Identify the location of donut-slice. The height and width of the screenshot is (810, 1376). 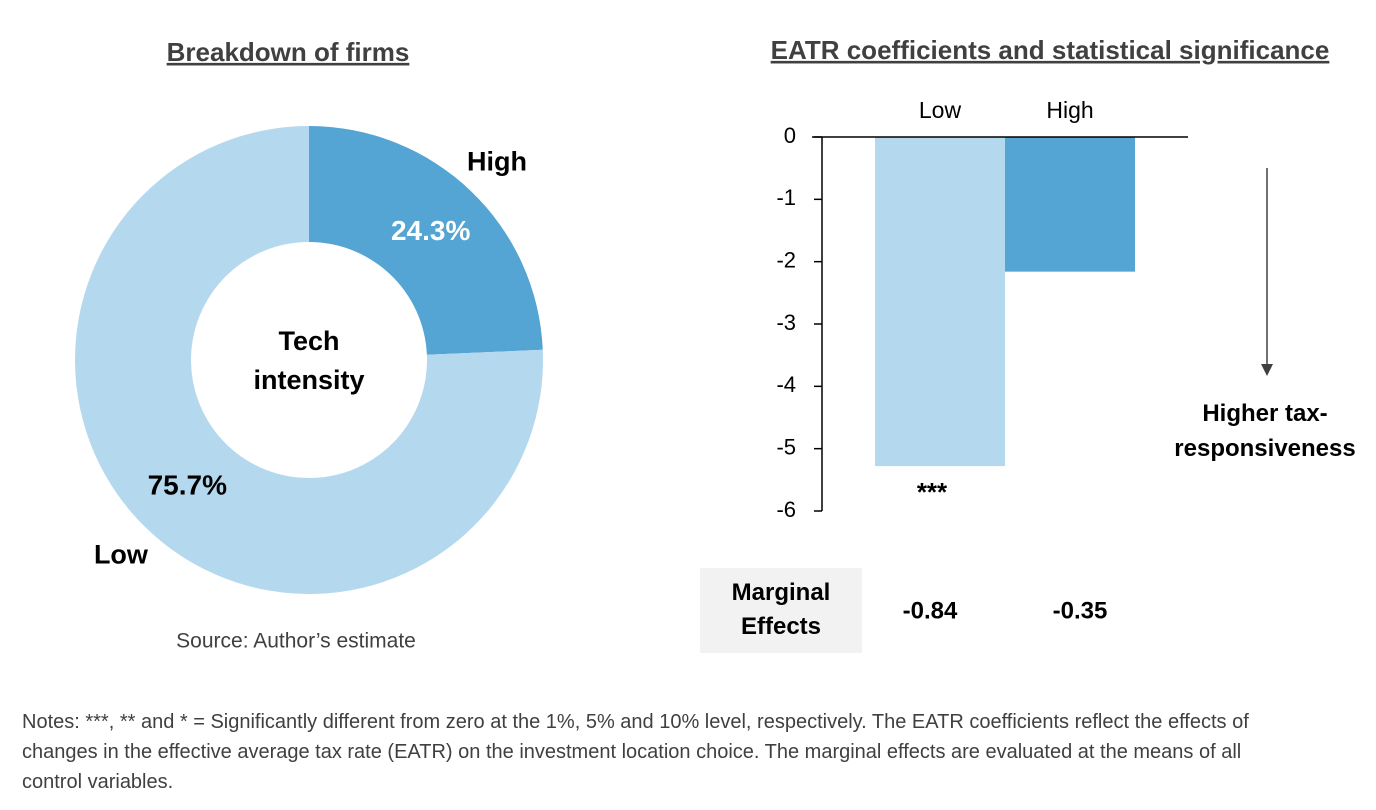
(426, 240).